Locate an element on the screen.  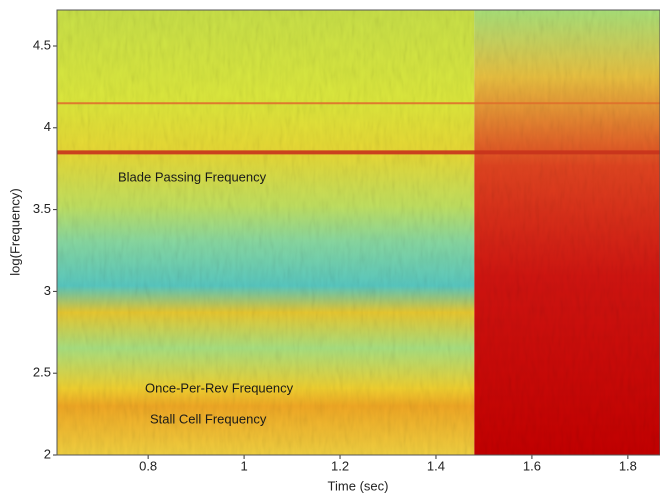
x-axis-label: Time (sec) is located at coordinates (358, 485).